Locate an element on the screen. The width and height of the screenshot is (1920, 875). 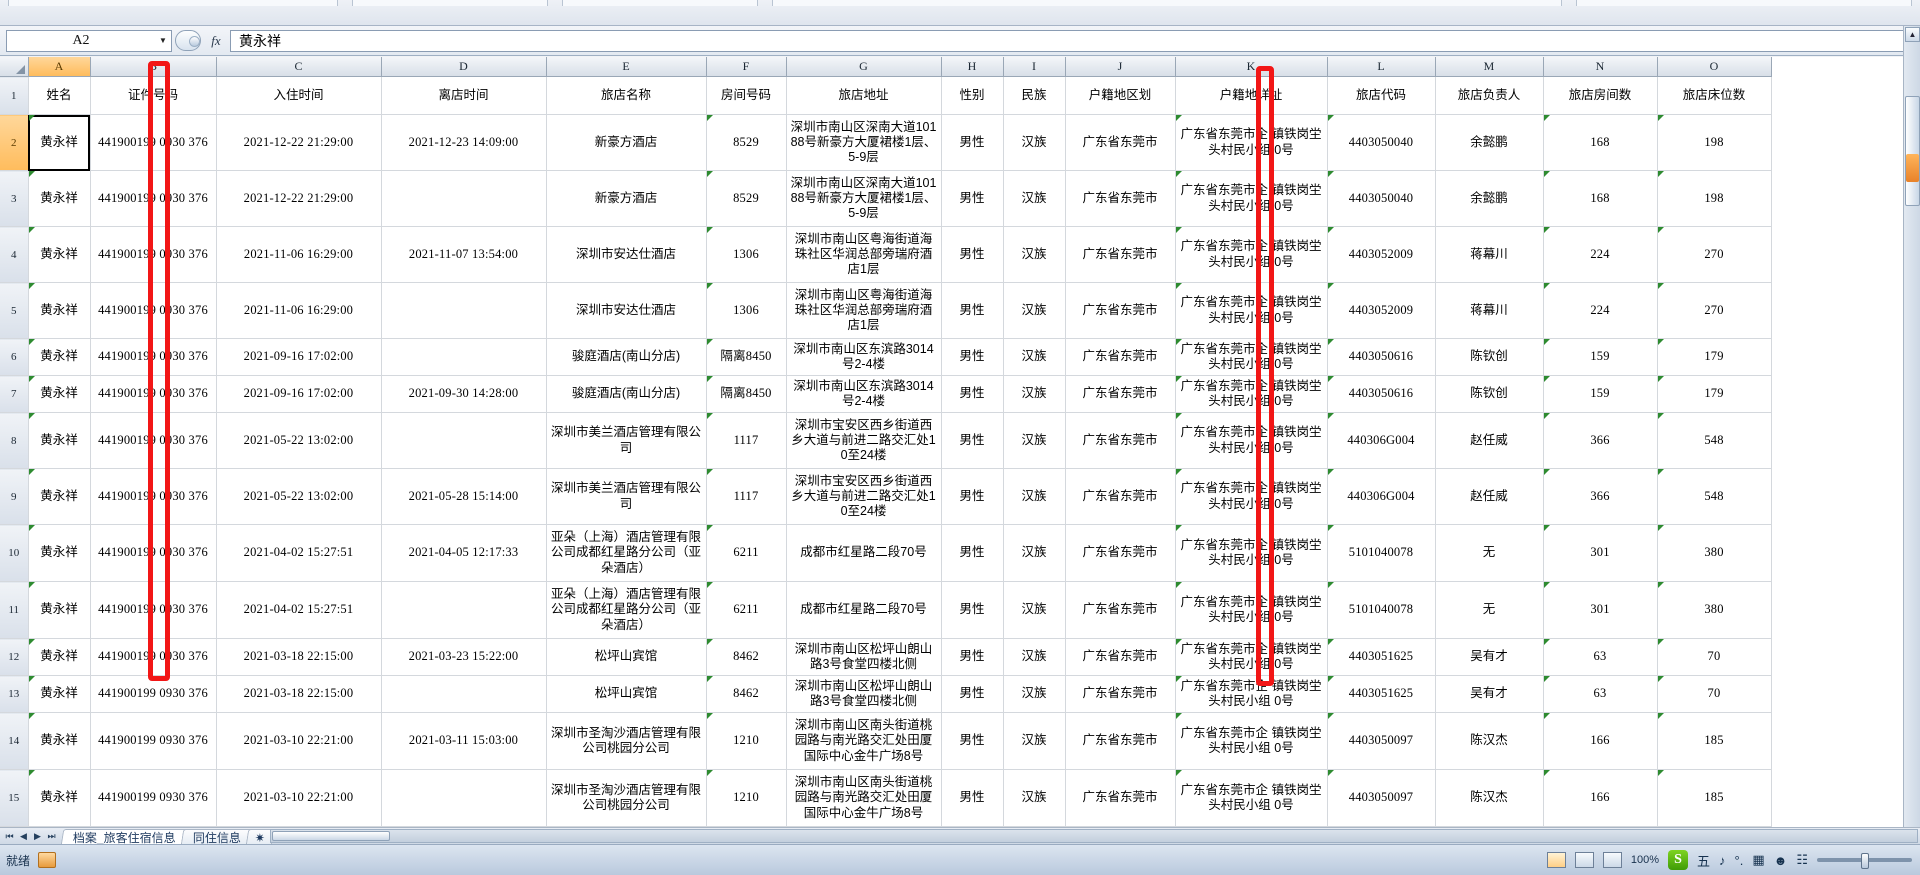
cell-B6: 441900199 0930 376 is located at coordinates (153, 357).